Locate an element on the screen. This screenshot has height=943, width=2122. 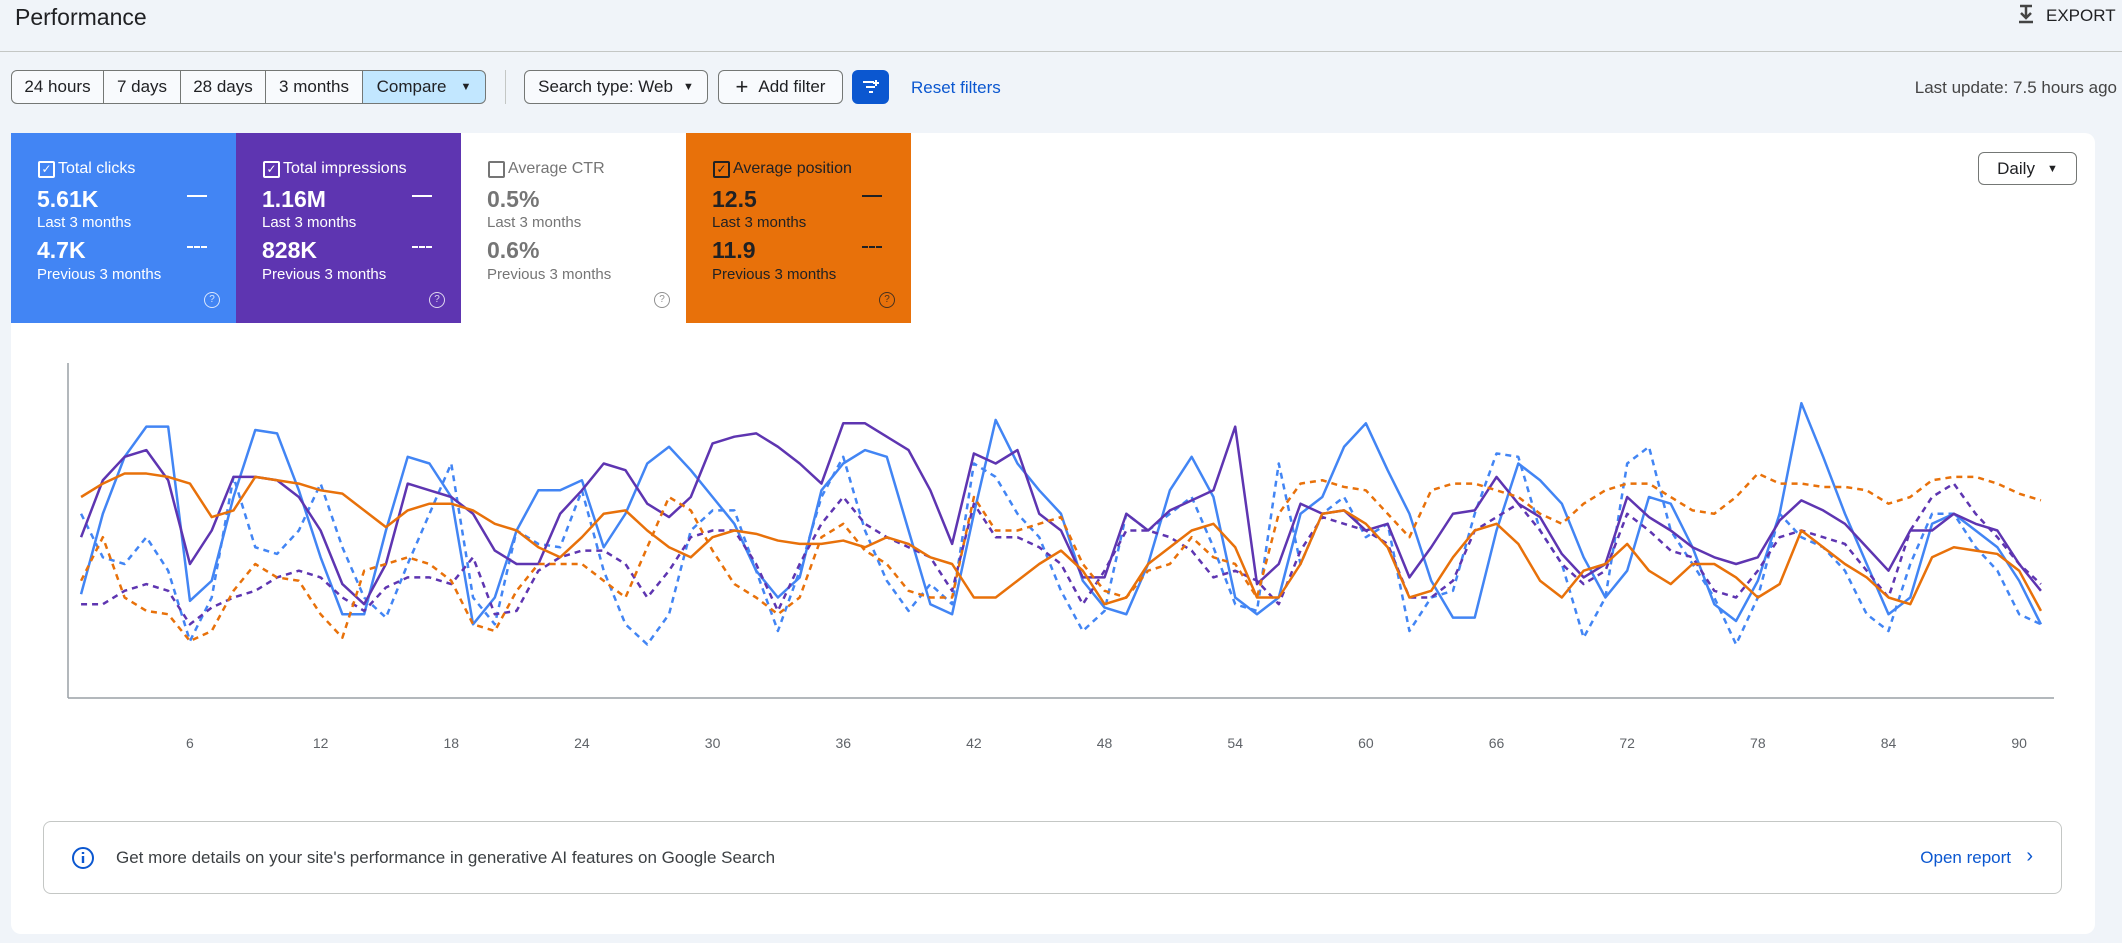
filter-icon is located at coordinates (870, 86).